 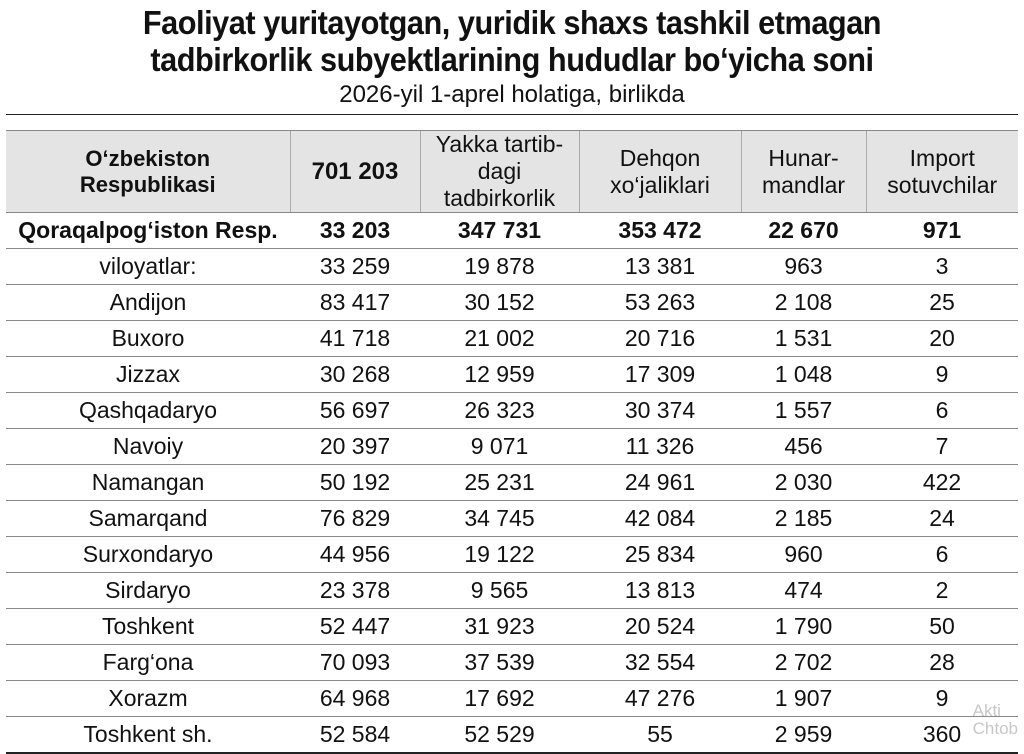 I want to click on cell-region: Samarqand, so click(x=148, y=518).